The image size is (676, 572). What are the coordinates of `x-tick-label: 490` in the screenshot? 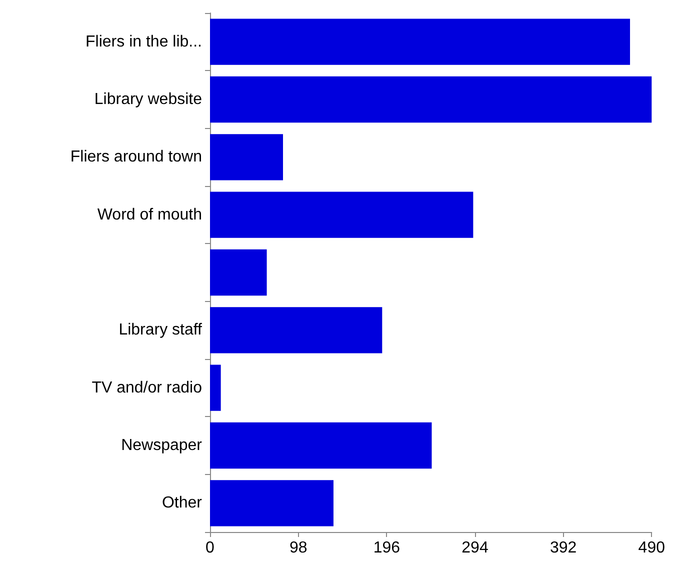 It's located at (652, 548).